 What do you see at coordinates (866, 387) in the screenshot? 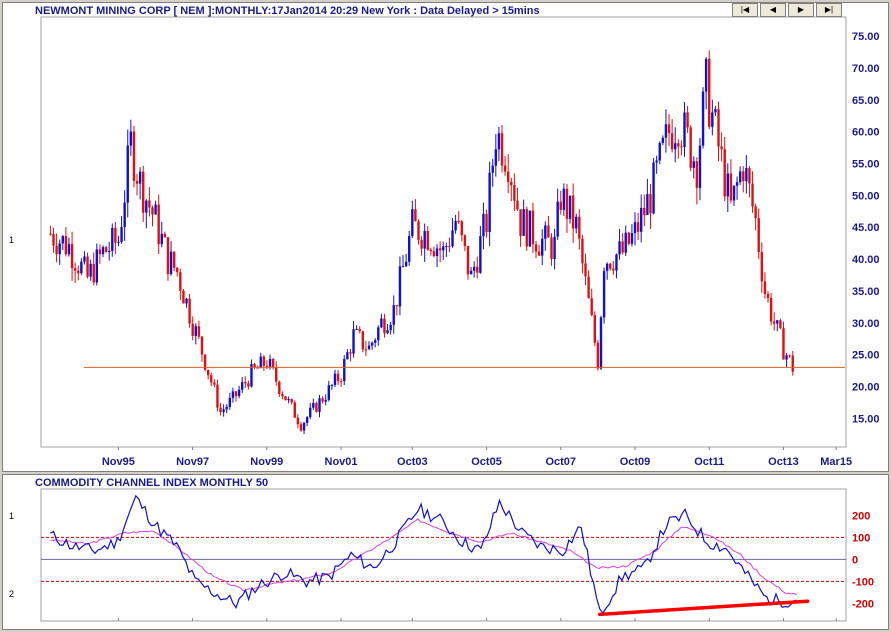
I see `price-y-tick-label: 20.00` at bounding box center [866, 387].